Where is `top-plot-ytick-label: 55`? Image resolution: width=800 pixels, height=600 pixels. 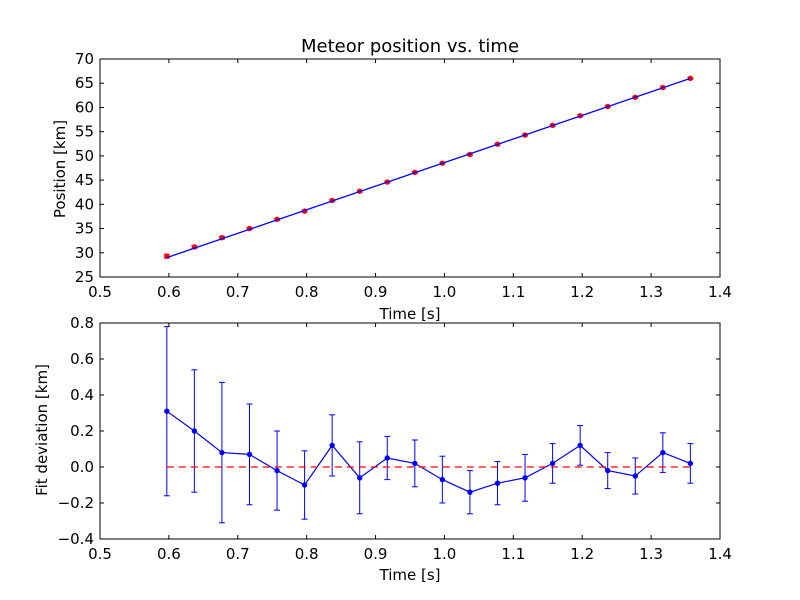 top-plot-ytick-label: 55 is located at coordinates (84, 132).